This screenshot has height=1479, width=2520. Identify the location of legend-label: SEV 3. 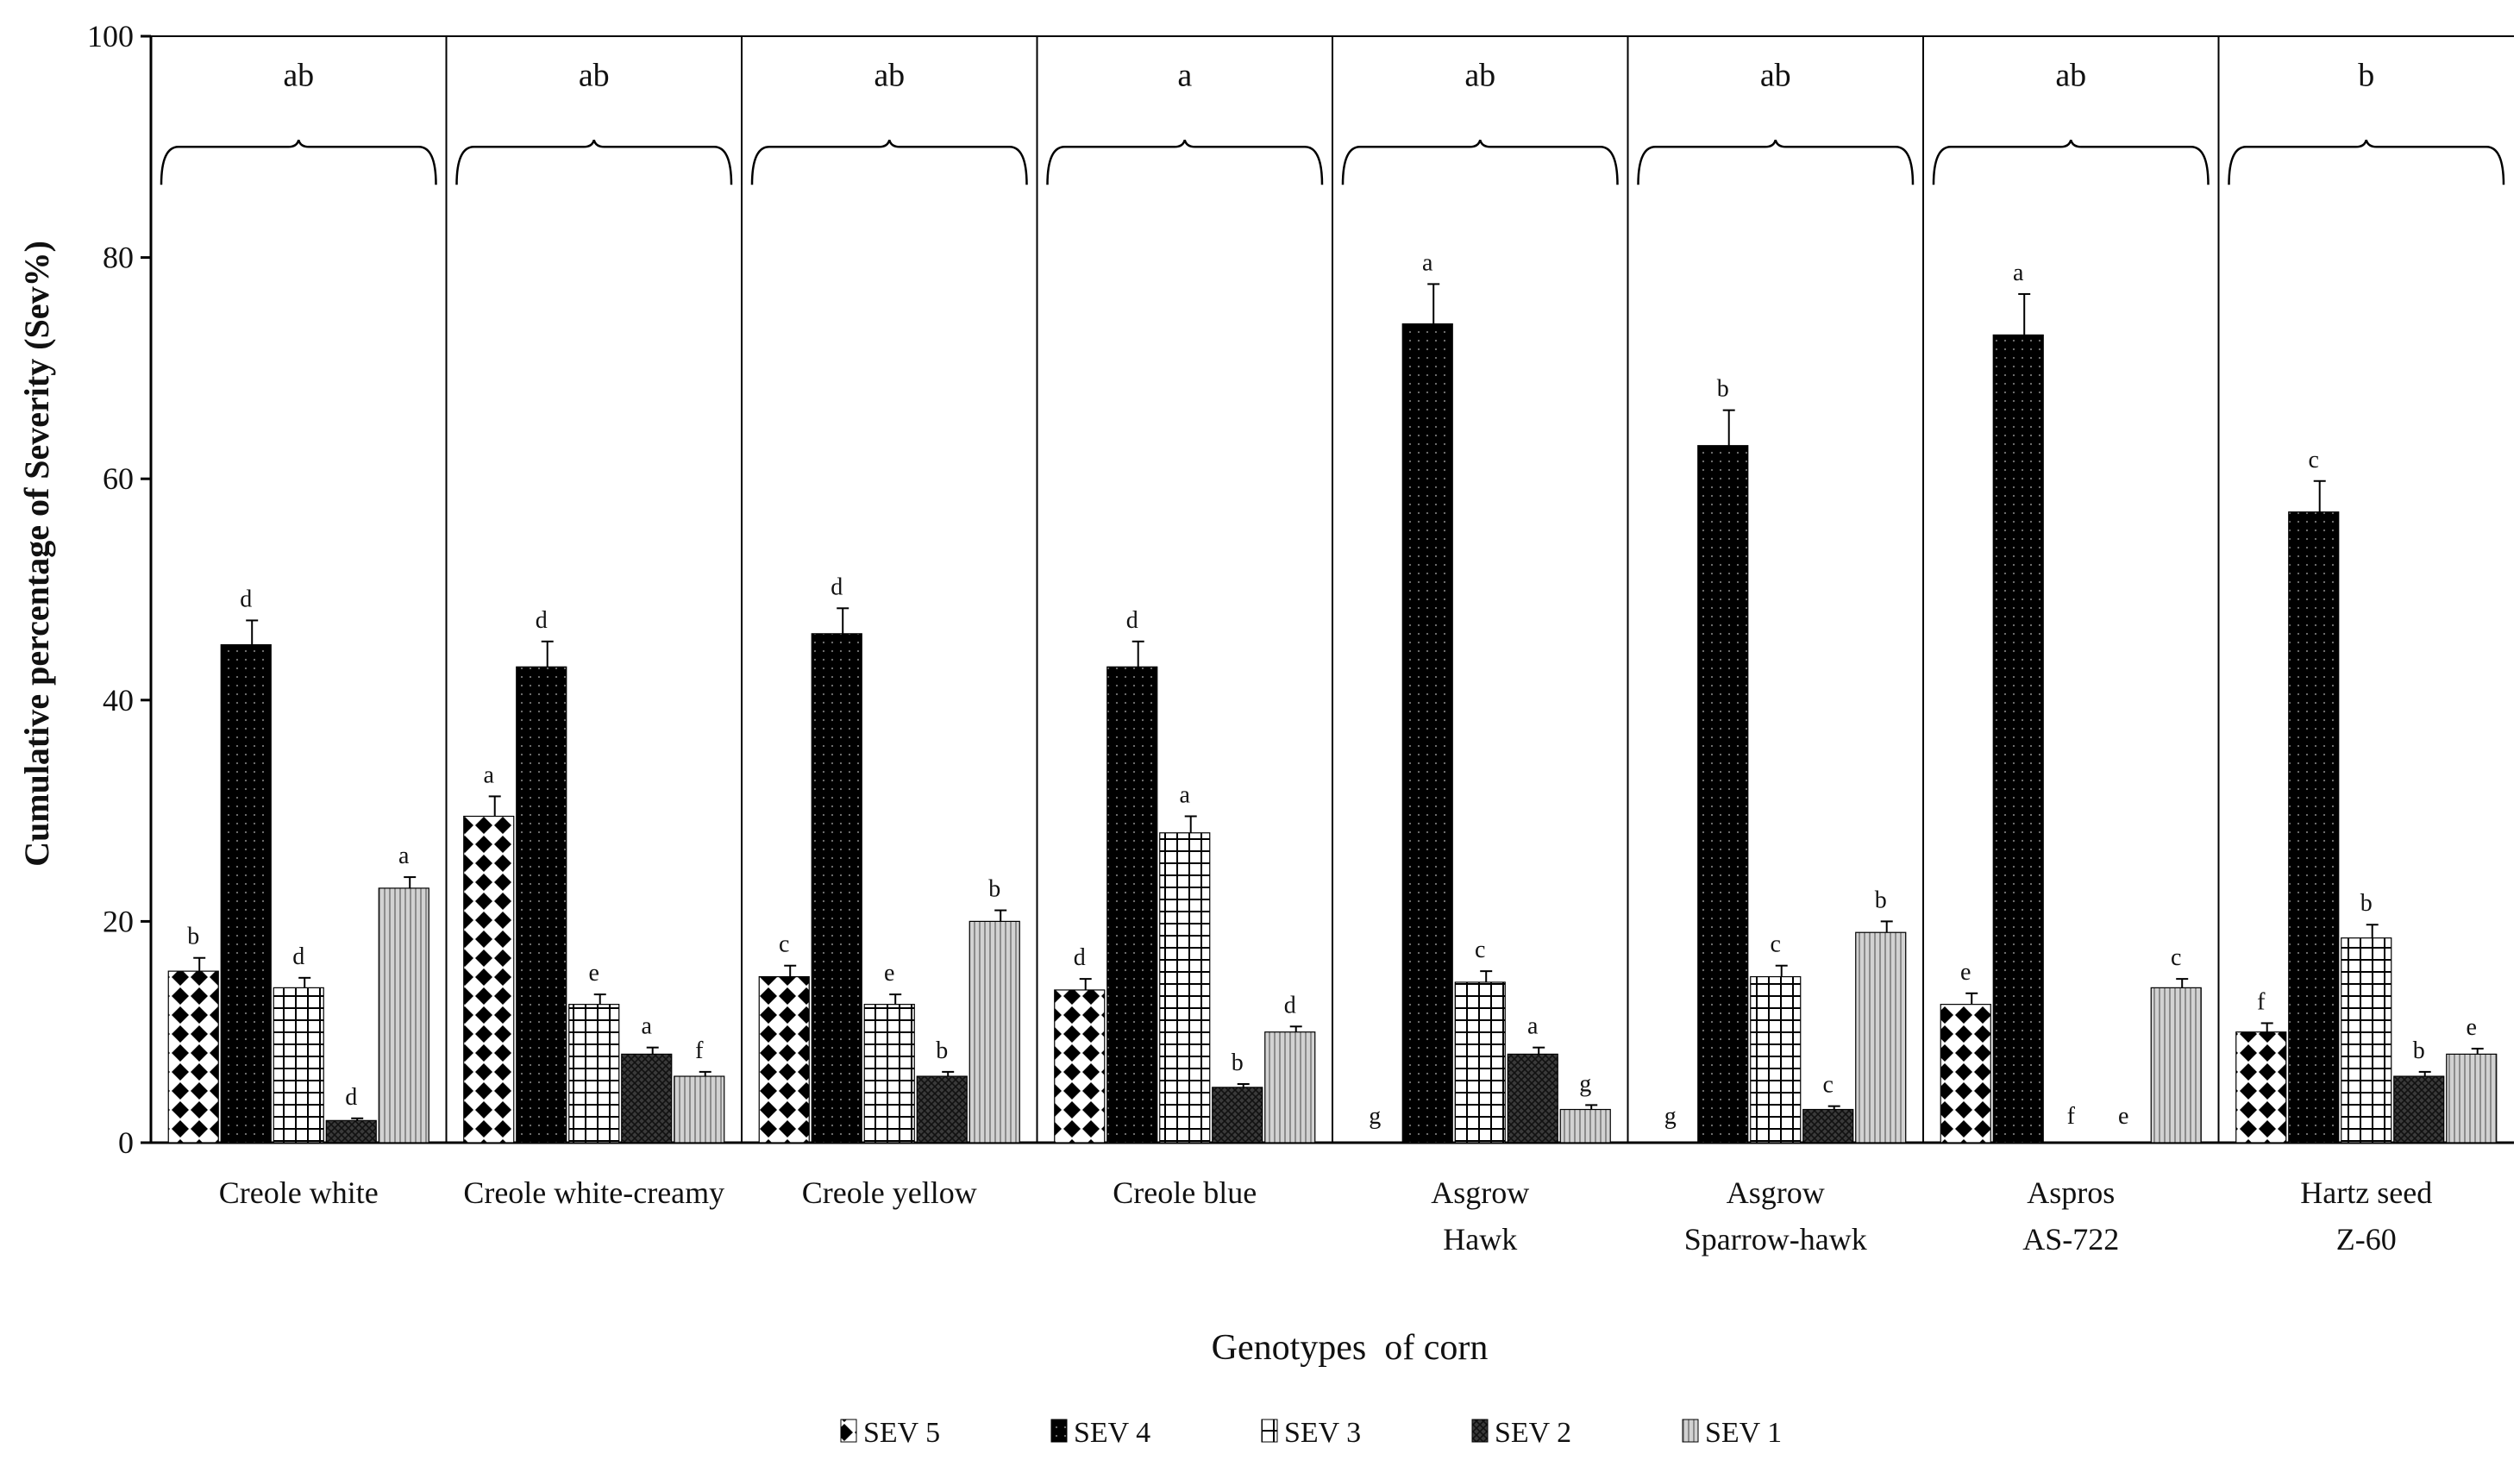
(1323, 1433).